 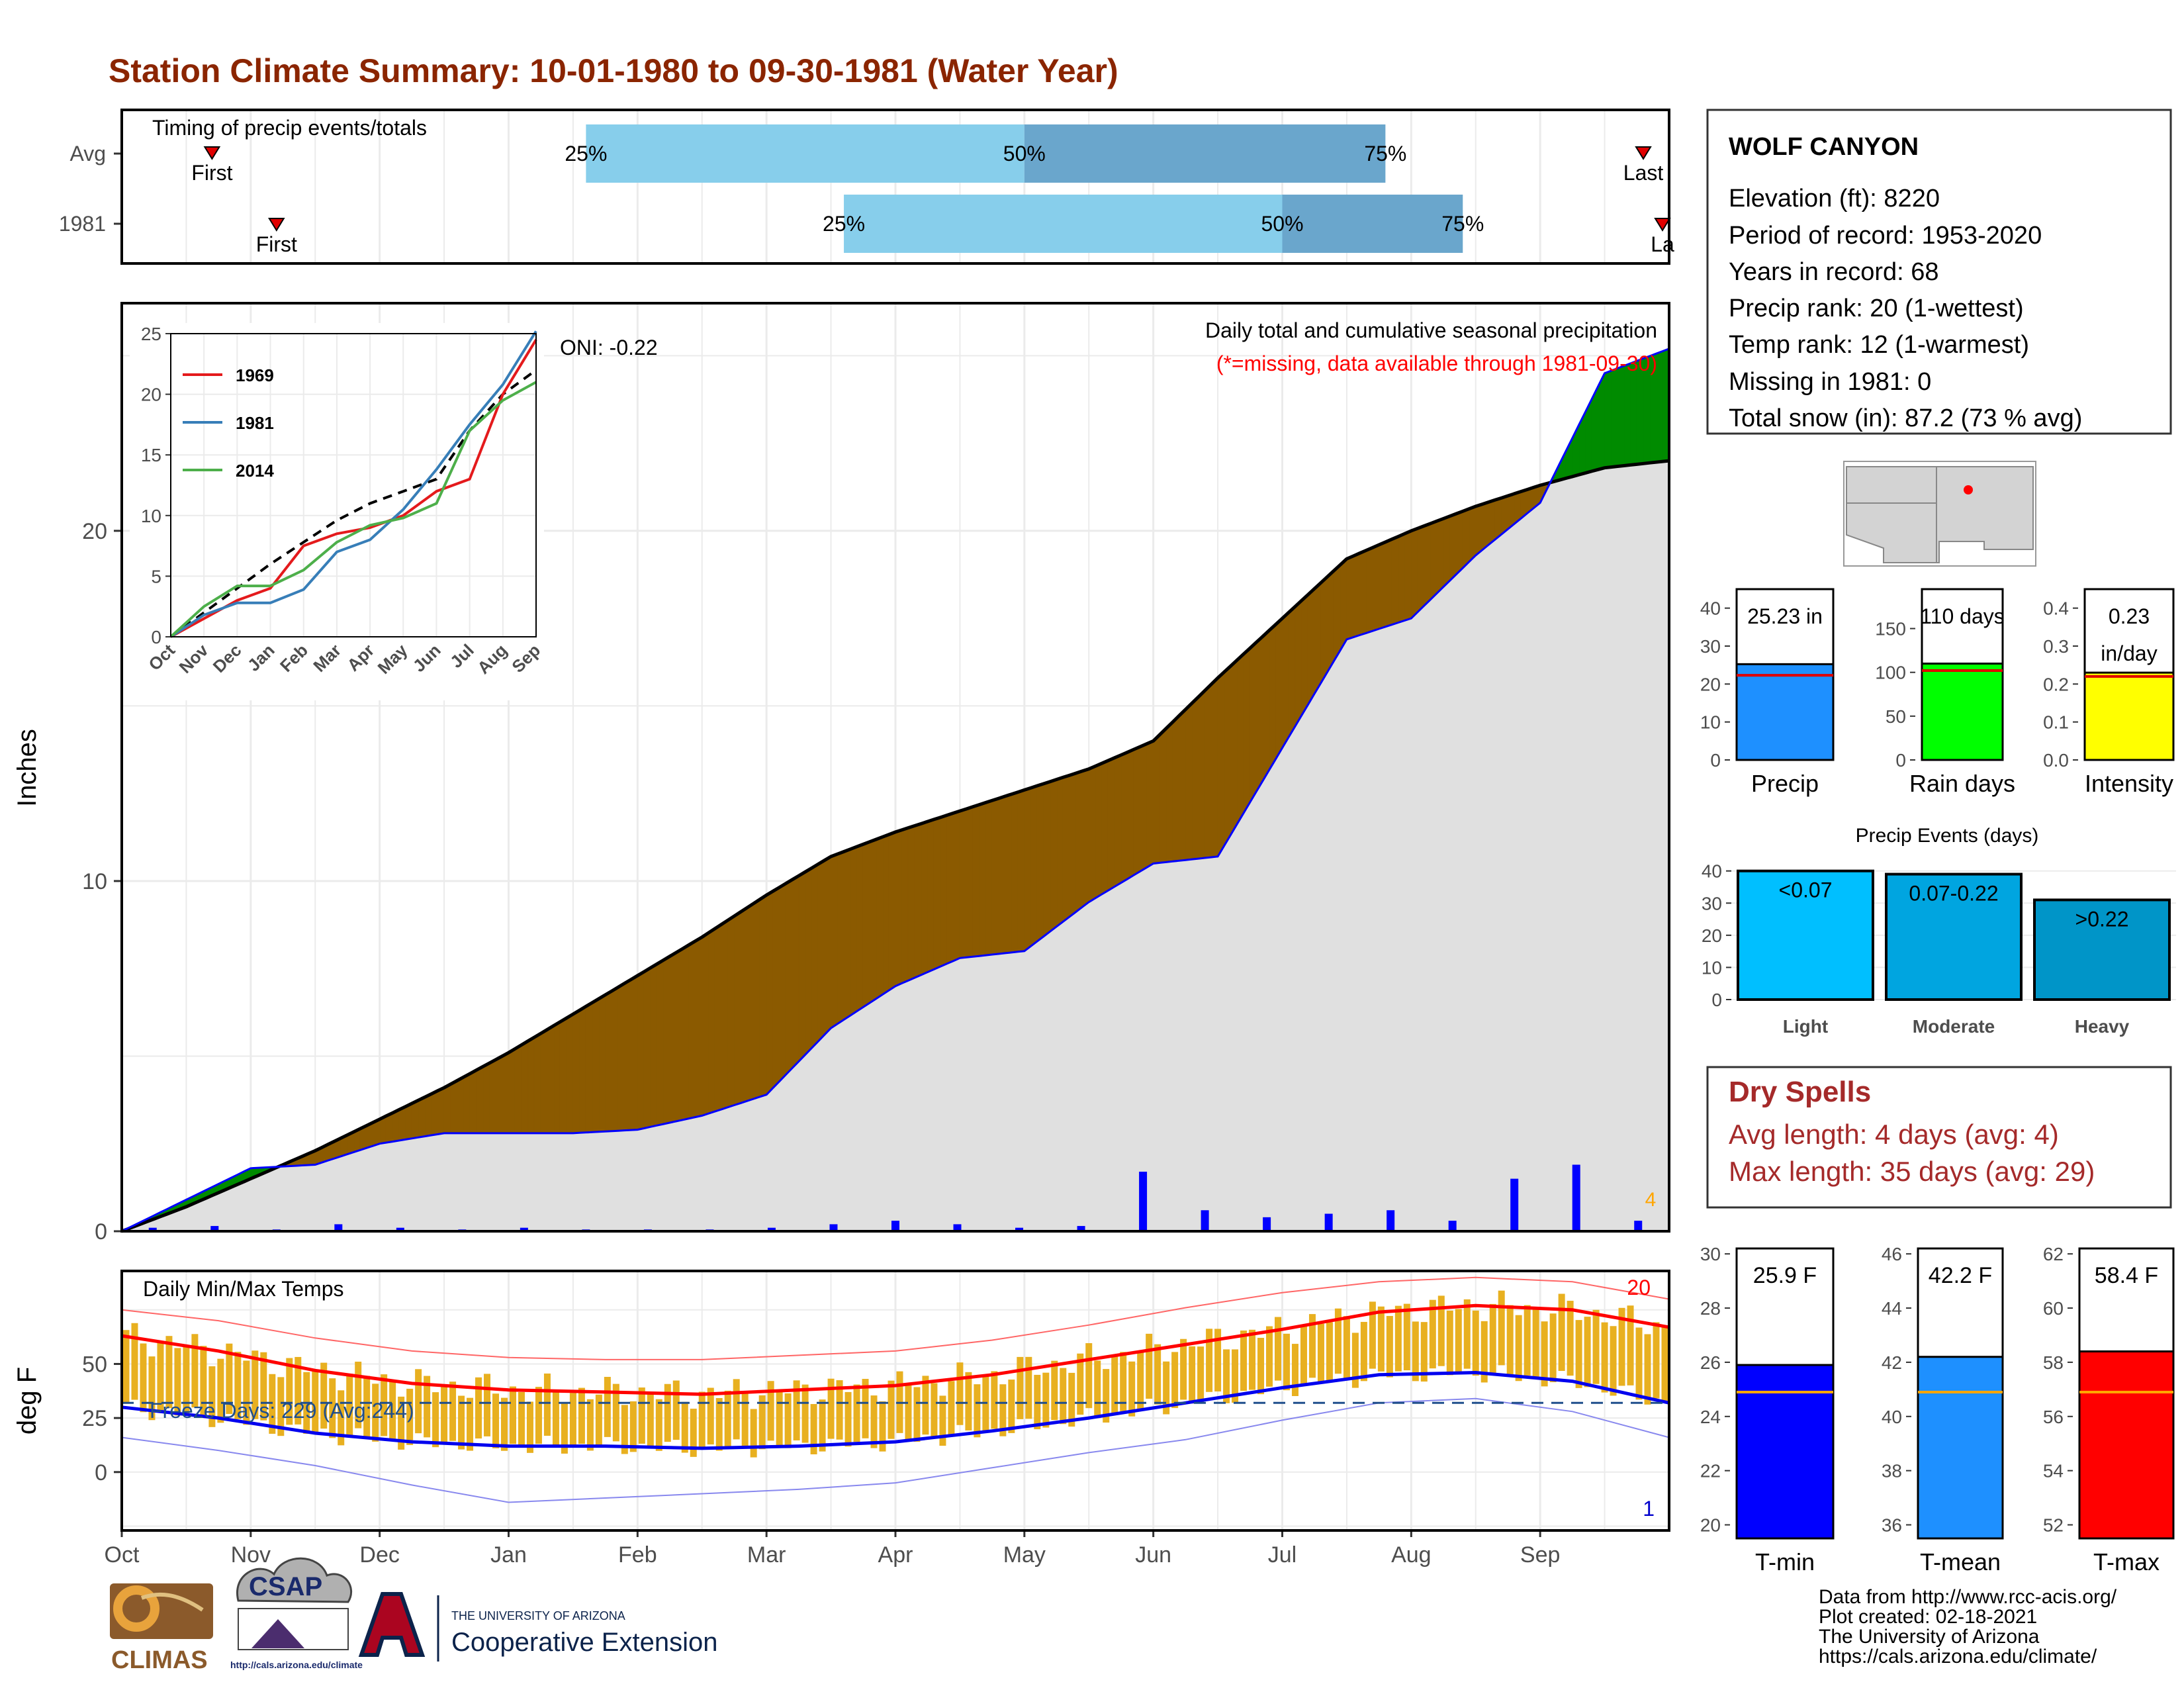 I want to click on climas-wordmark: CLIMAS, so click(x=159, y=1660).